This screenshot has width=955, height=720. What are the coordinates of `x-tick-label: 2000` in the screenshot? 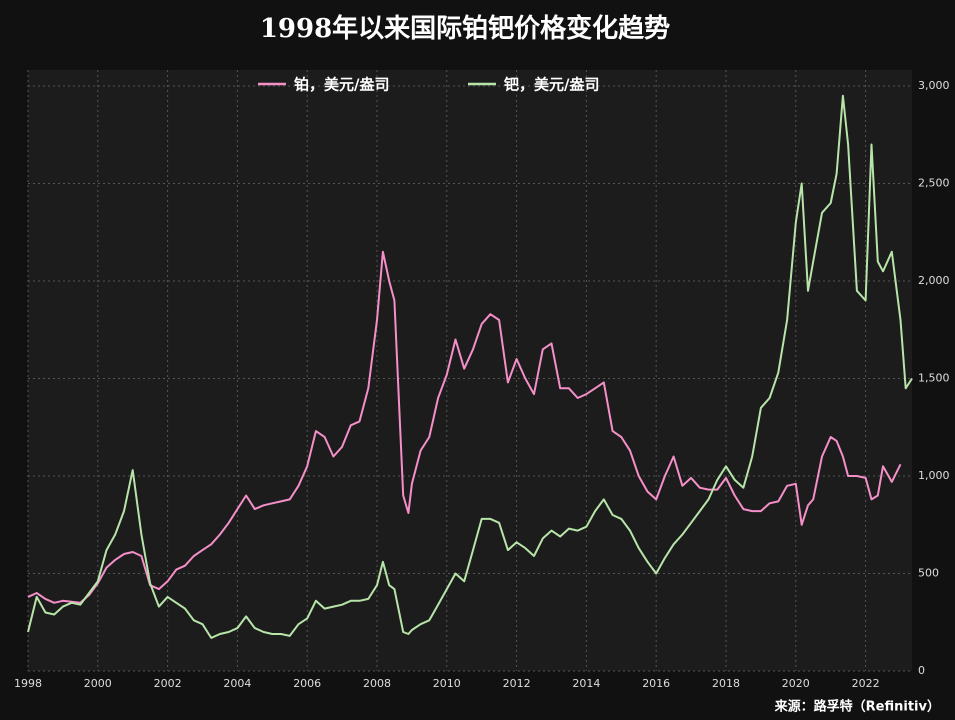 It's located at (98, 683).